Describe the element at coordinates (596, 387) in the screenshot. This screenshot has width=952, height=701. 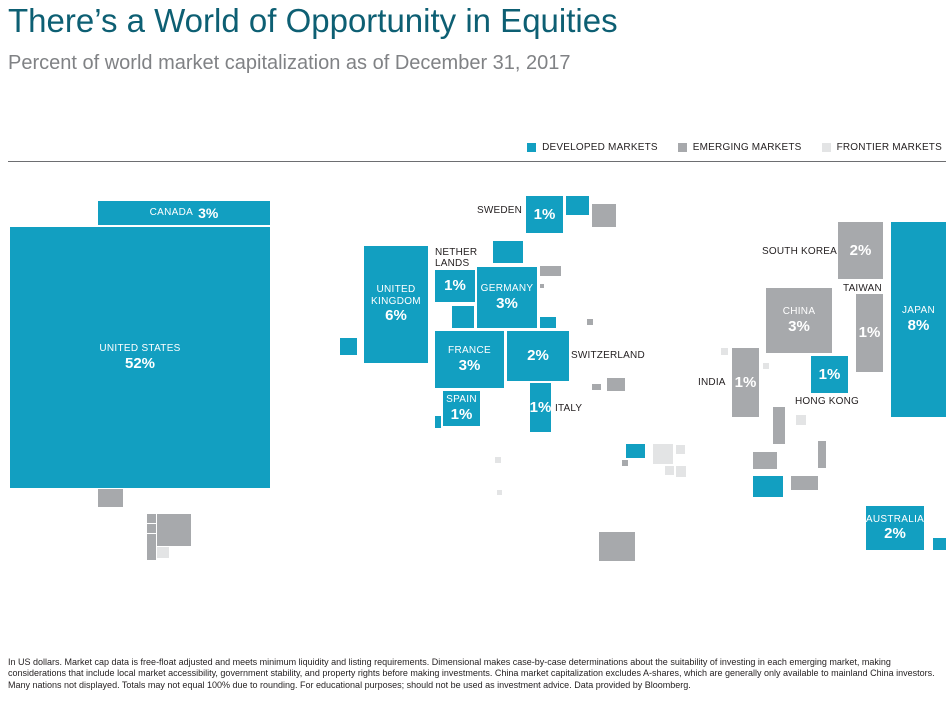
I see `tile-greece` at that location.